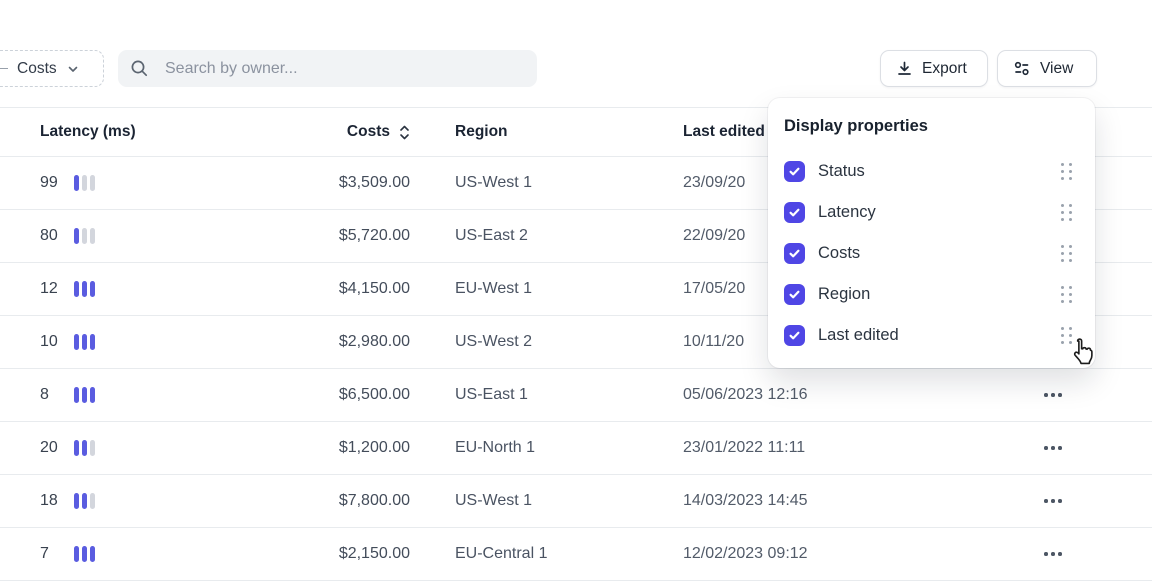 The width and height of the screenshot is (1152, 581). Describe the element at coordinates (374, 341) in the screenshot. I see `costs-cell: $2,980.00` at that location.